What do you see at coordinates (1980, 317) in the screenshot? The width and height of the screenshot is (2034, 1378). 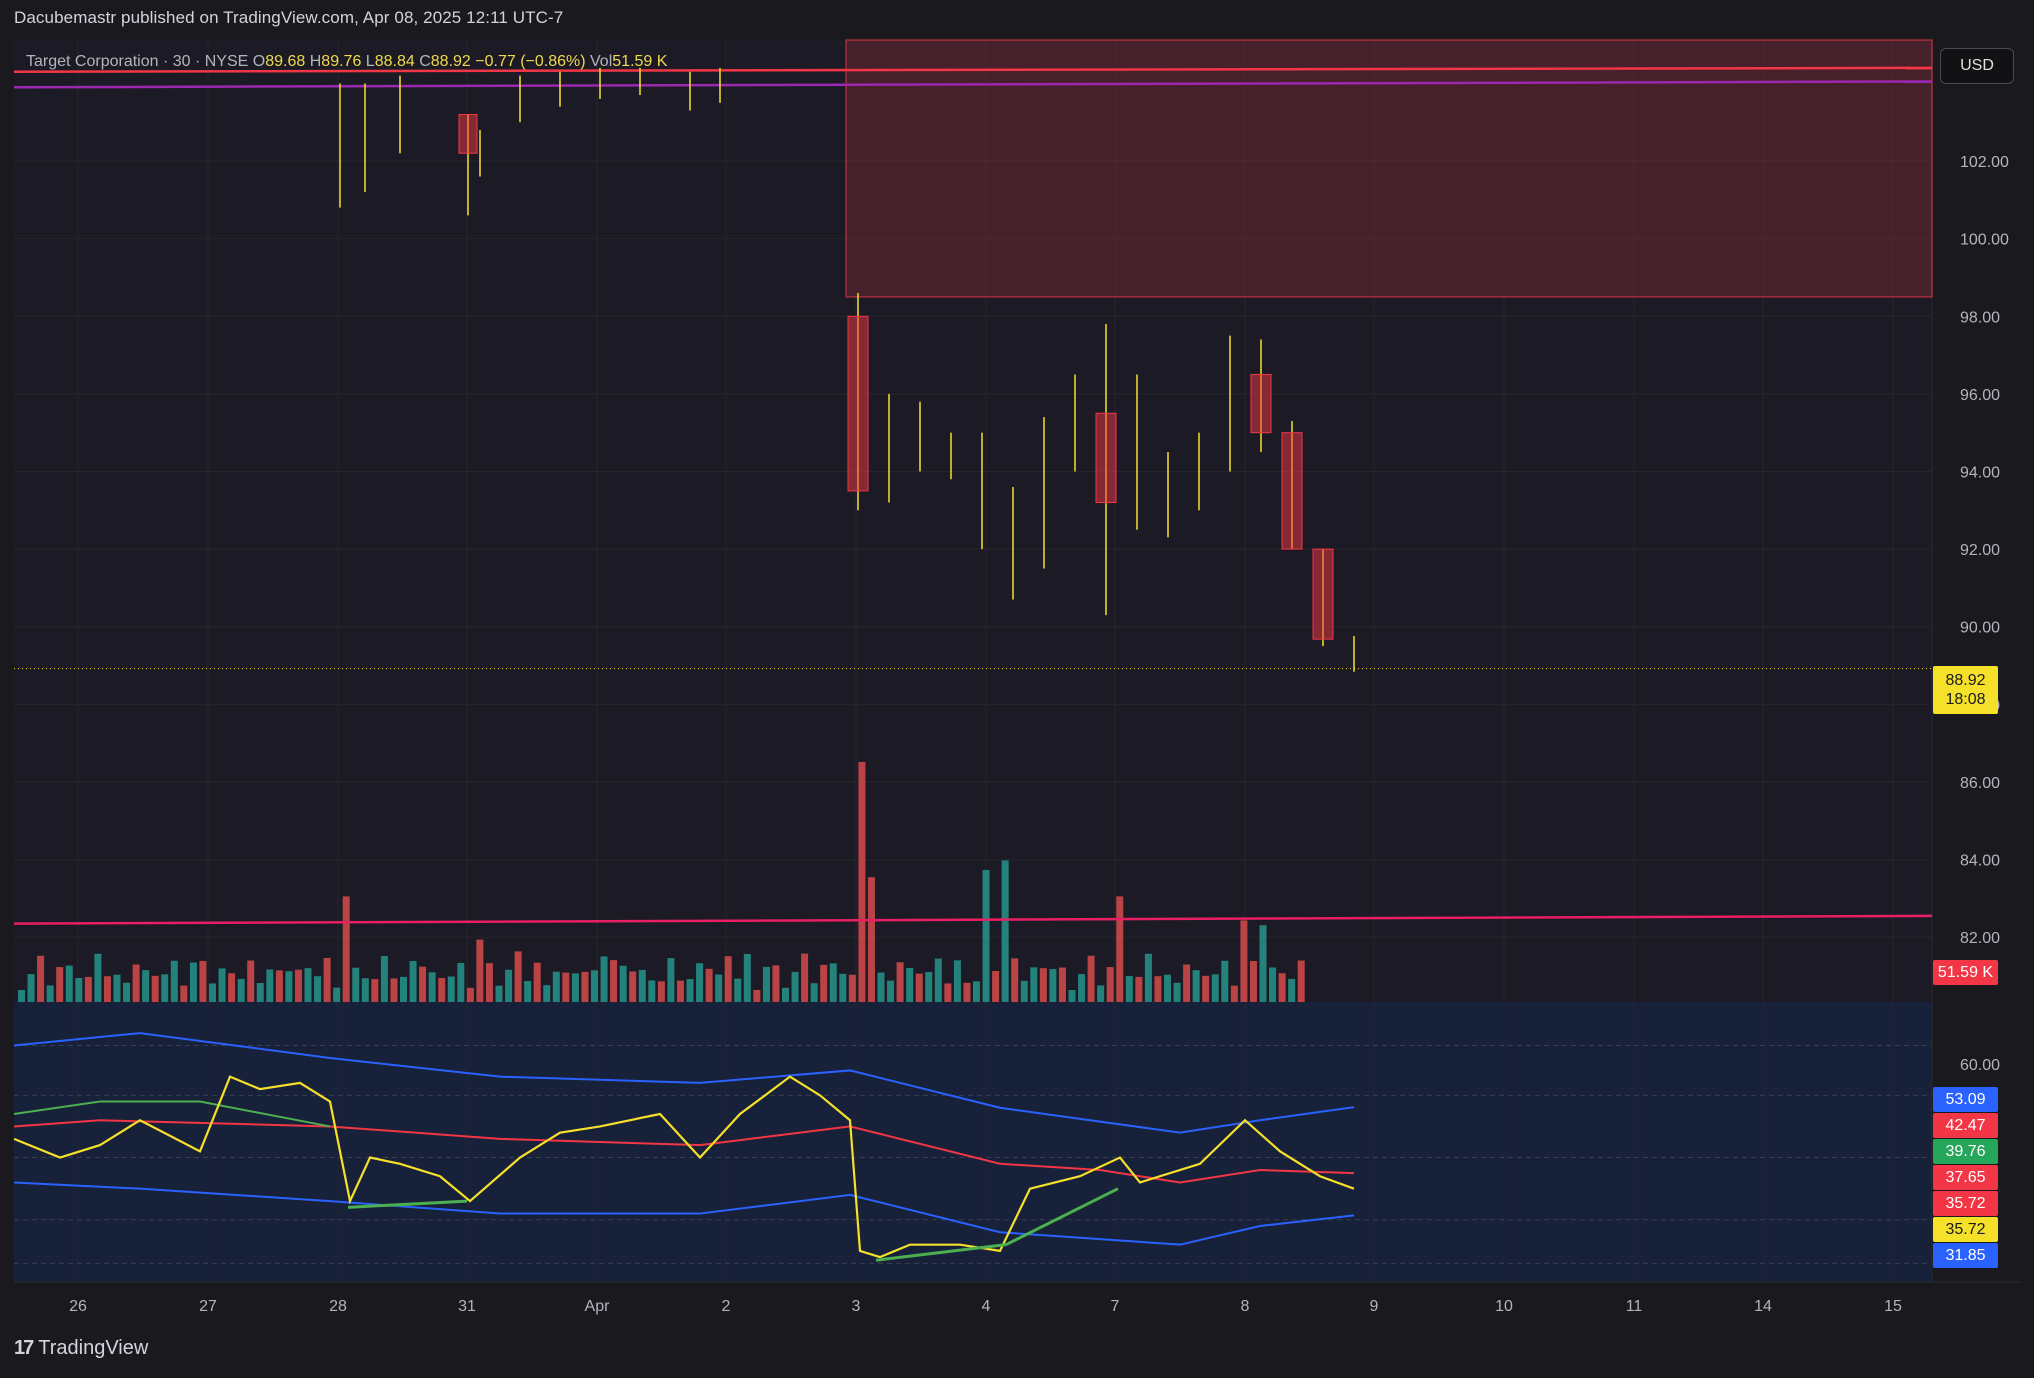 I see `price-tick-label: 98.00` at bounding box center [1980, 317].